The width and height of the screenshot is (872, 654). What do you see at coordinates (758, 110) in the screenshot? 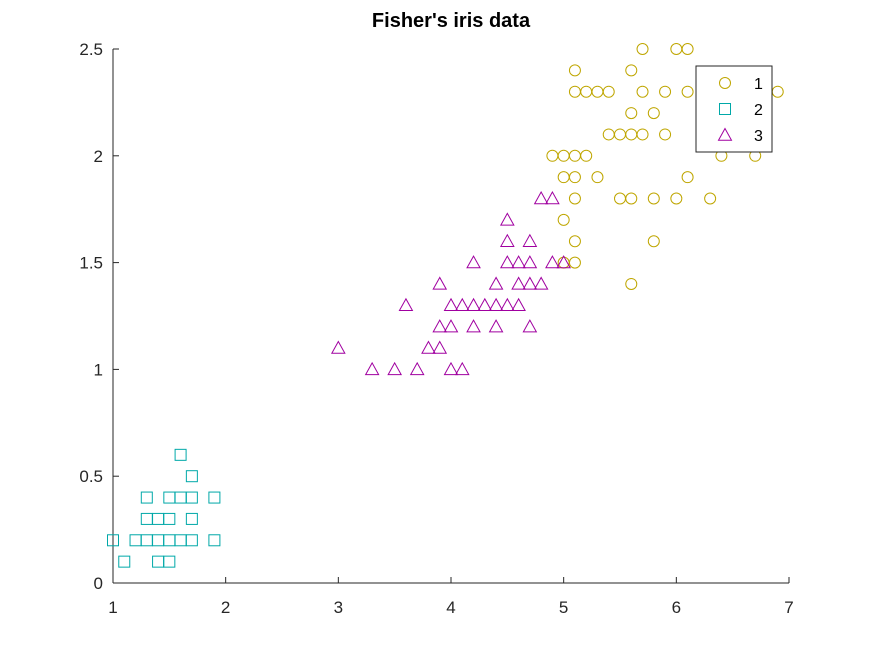
I see `legend-entry-label: 2` at bounding box center [758, 110].